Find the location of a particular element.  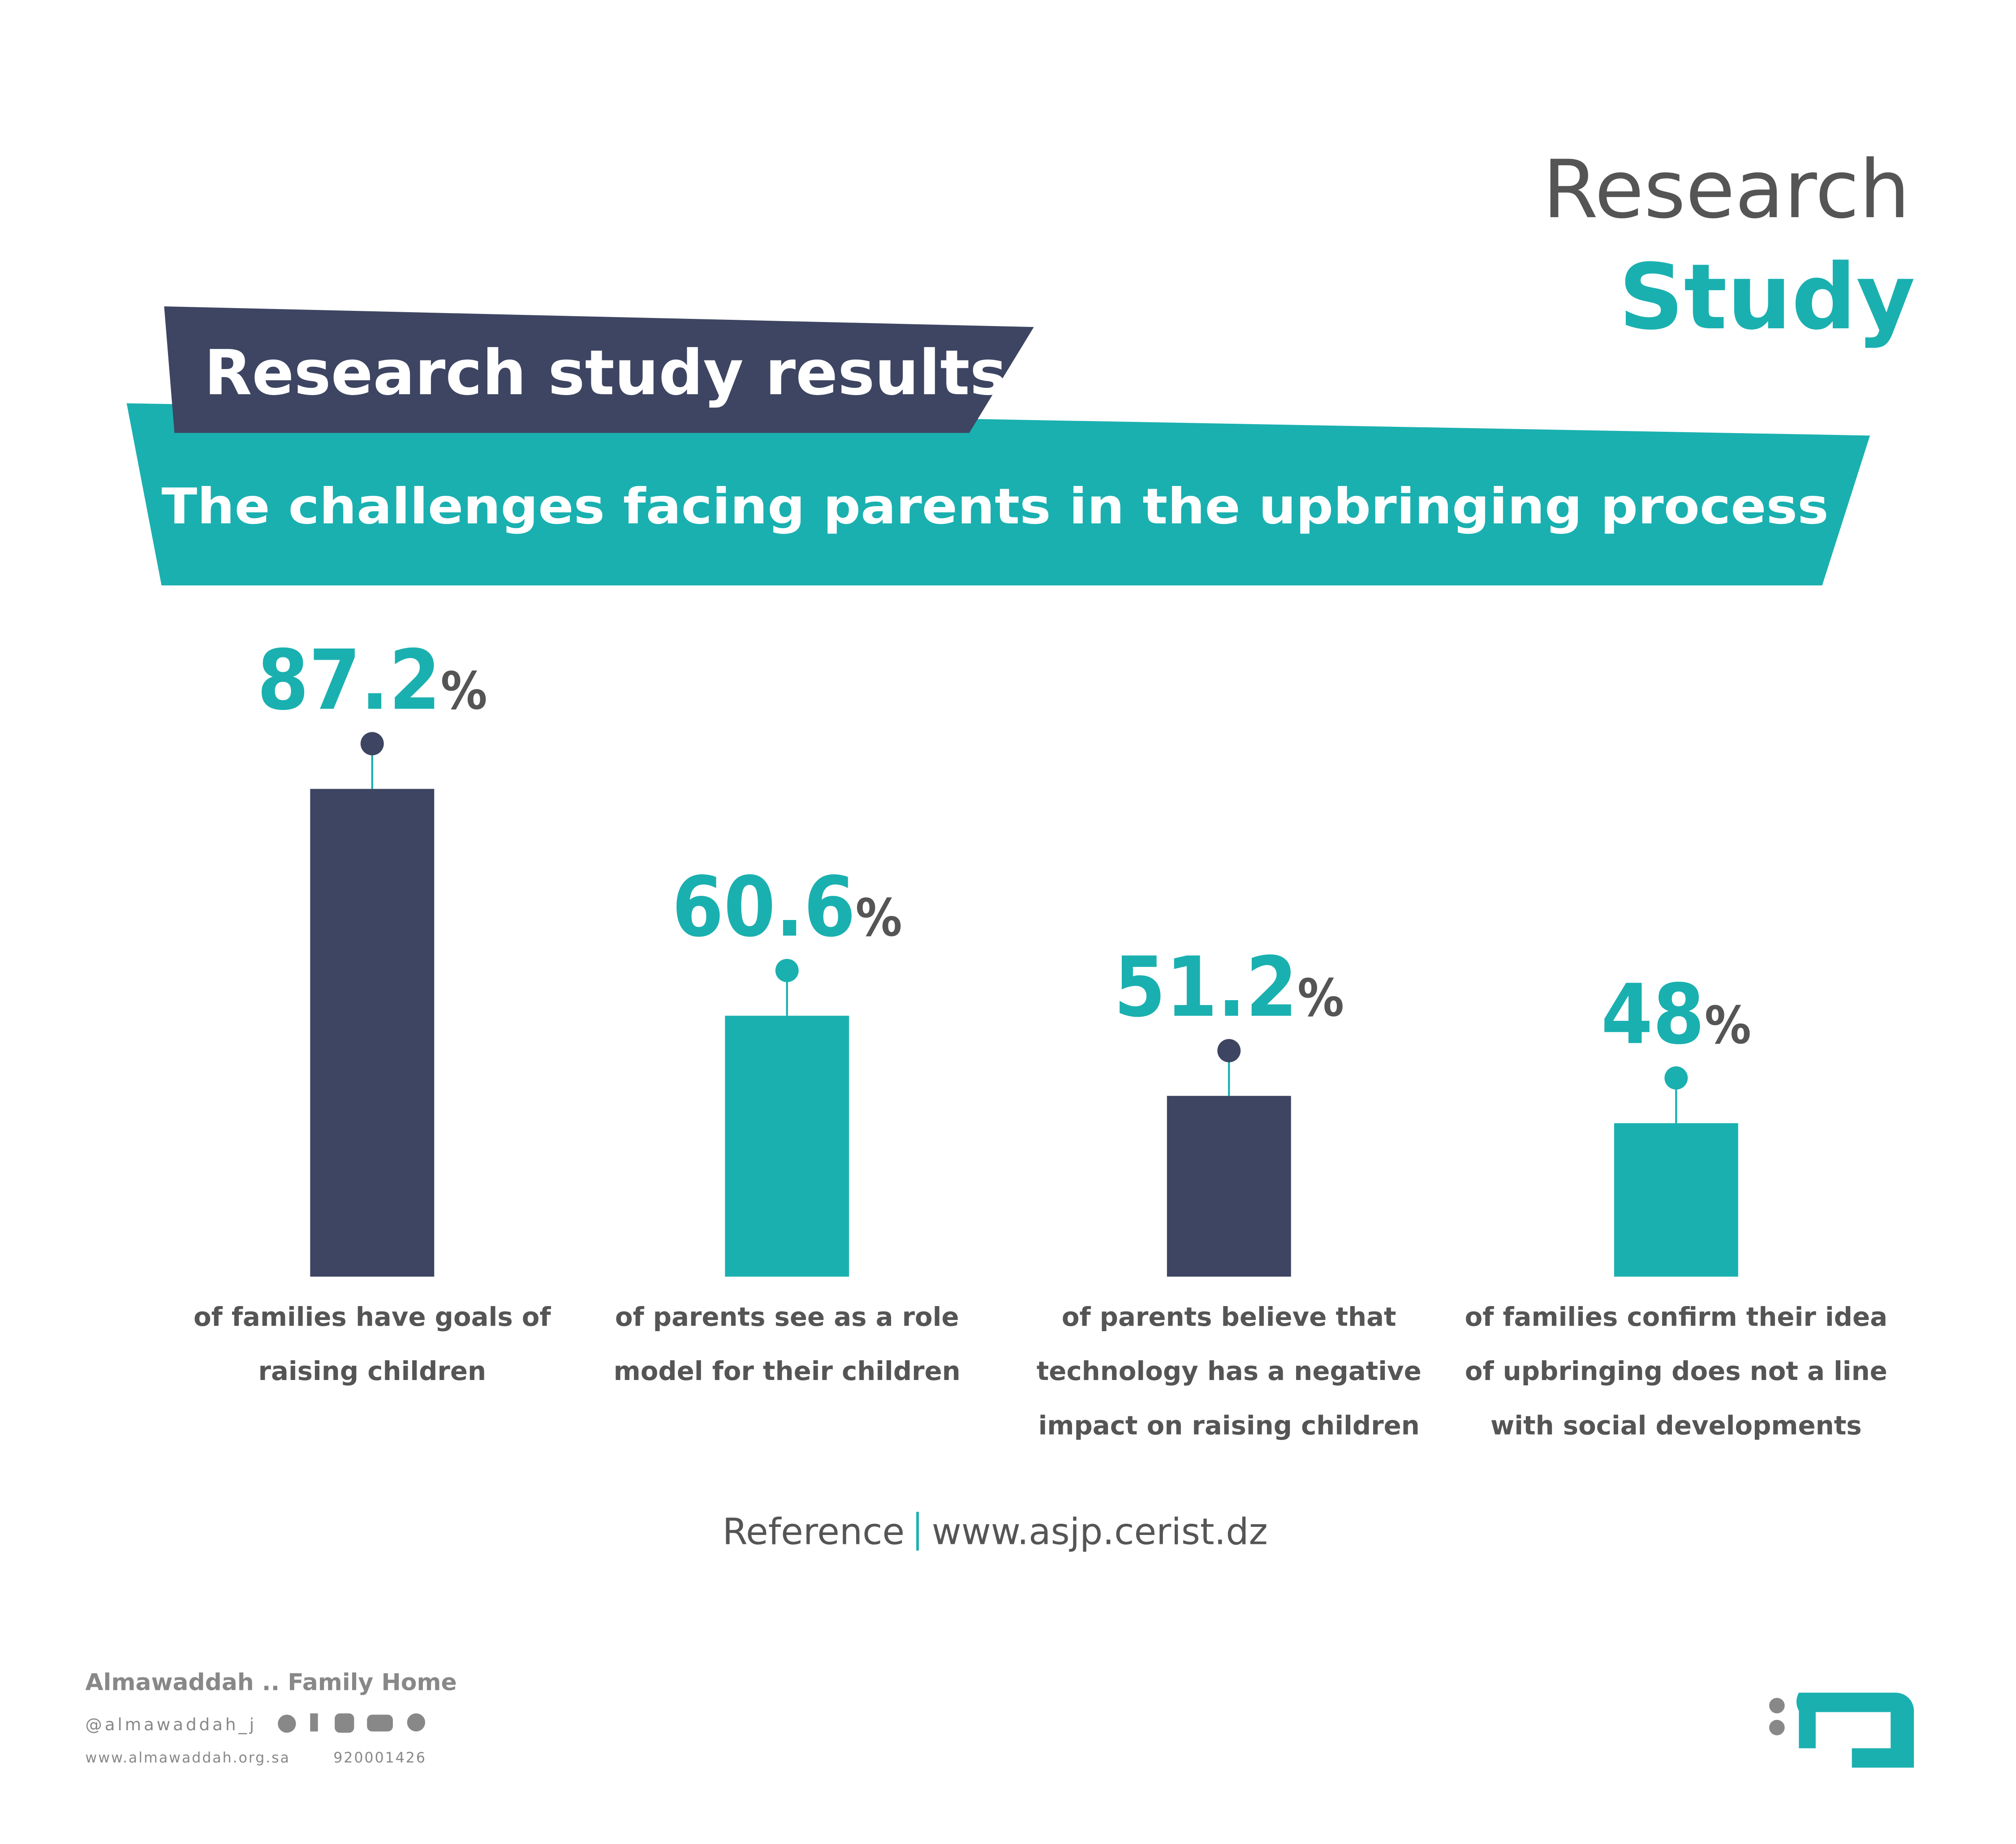

logo is located at coordinates (1841, 1730).